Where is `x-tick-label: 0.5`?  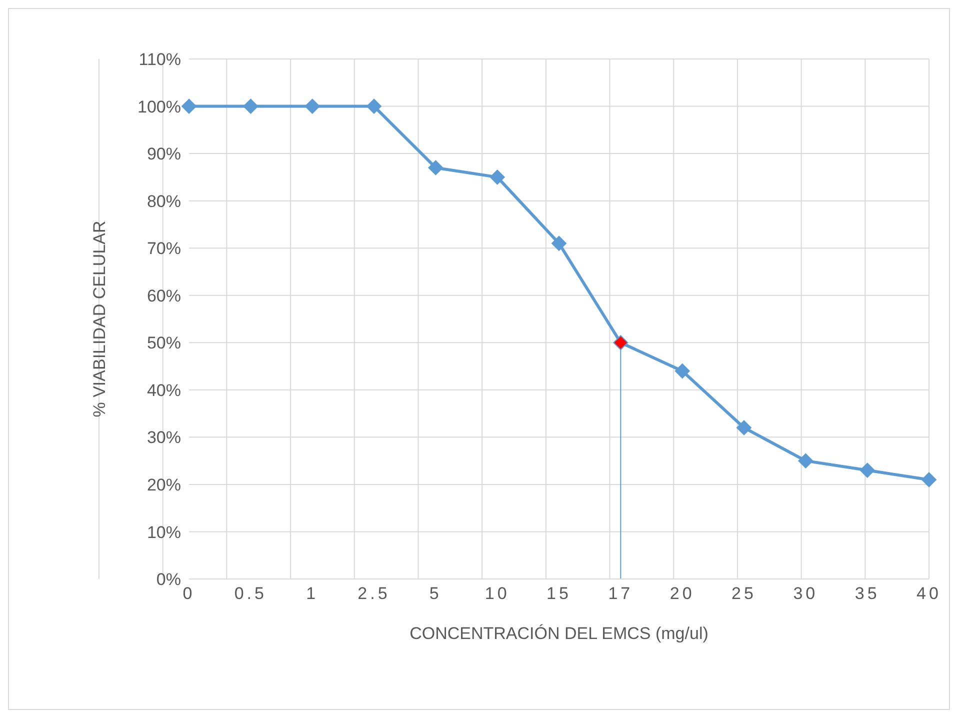 x-tick-label: 0.5 is located at coordinates (250, 594).